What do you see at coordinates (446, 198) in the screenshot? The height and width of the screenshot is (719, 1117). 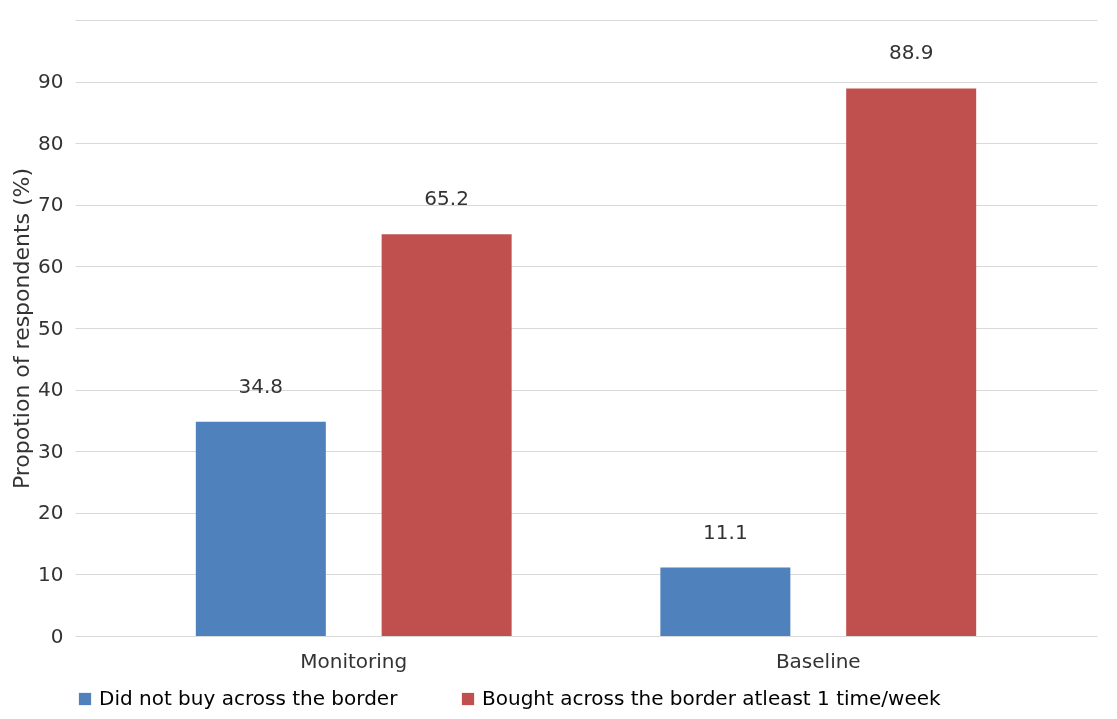 I see `data-label: 65.2` at bounding box center [446, 198].